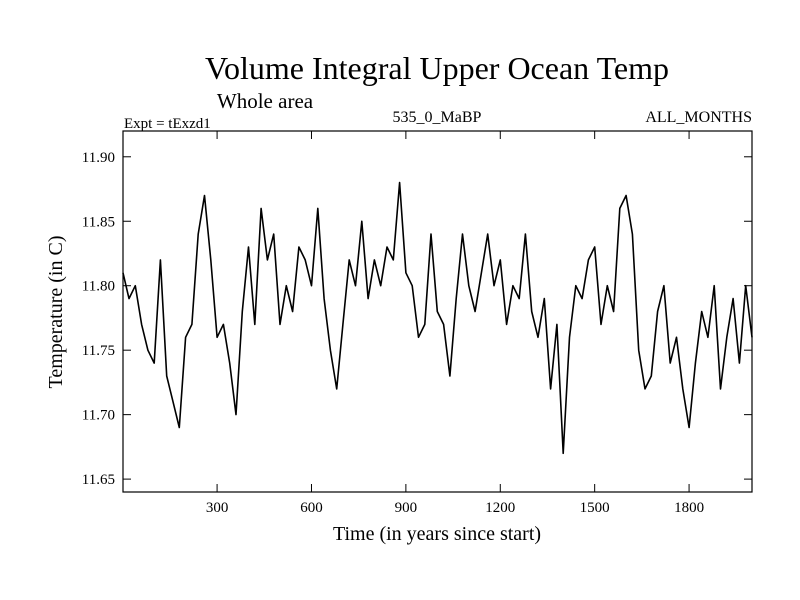 Image resolution: width=800 pixels, height=600 pixels. Describe the element at coordinates (98, 222) in the screenshot. I see `y-tick-label: 11.85` at that location.